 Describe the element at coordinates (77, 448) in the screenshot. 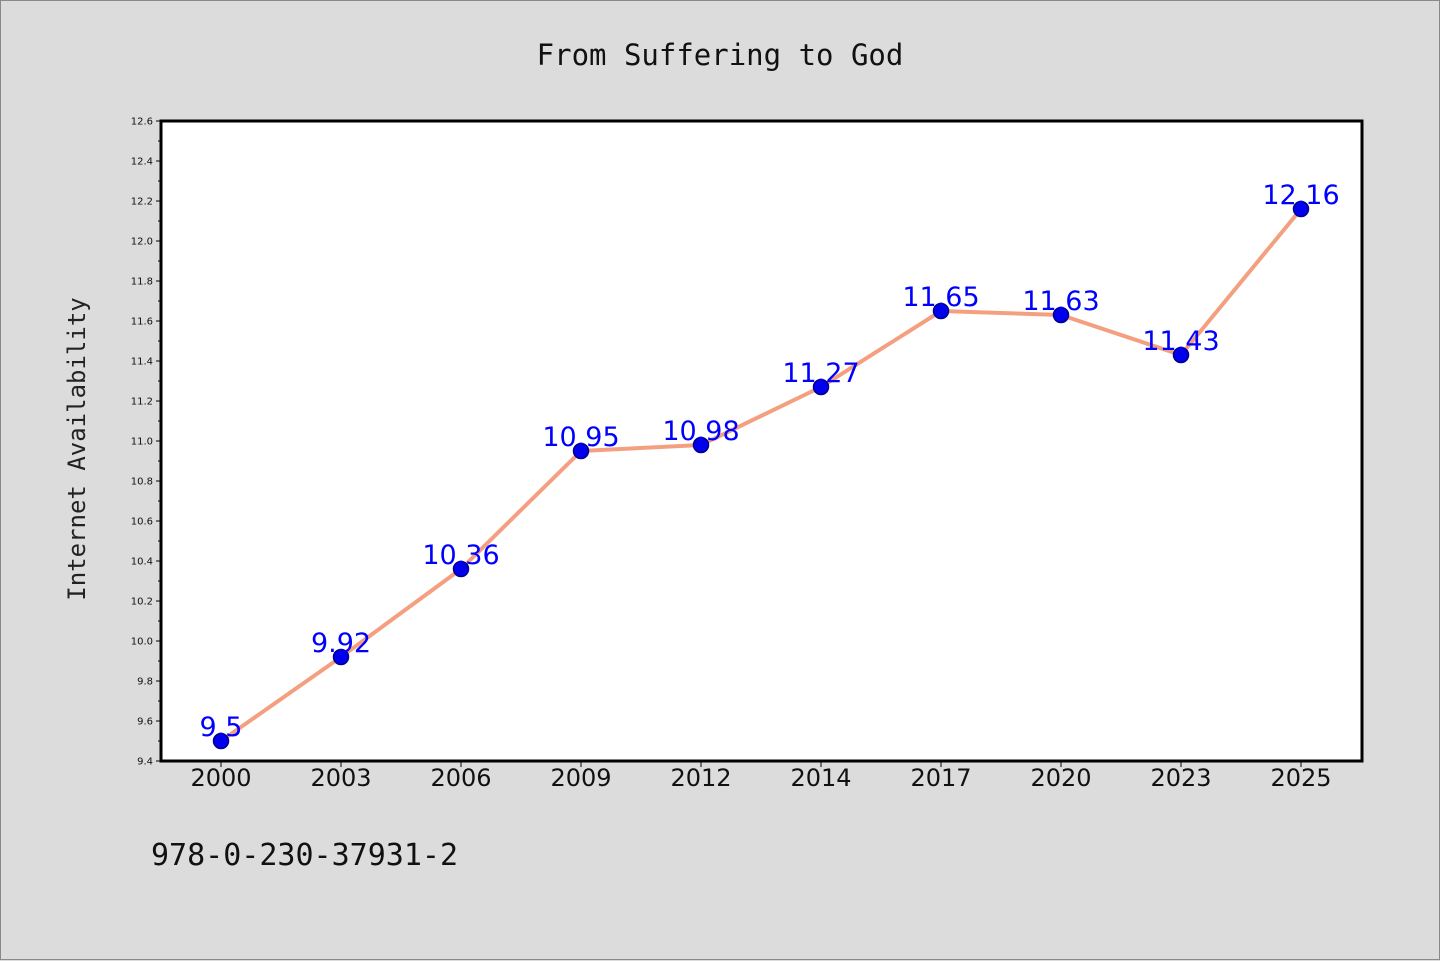

I see `y-axis-label: Internet Availability` at that location.